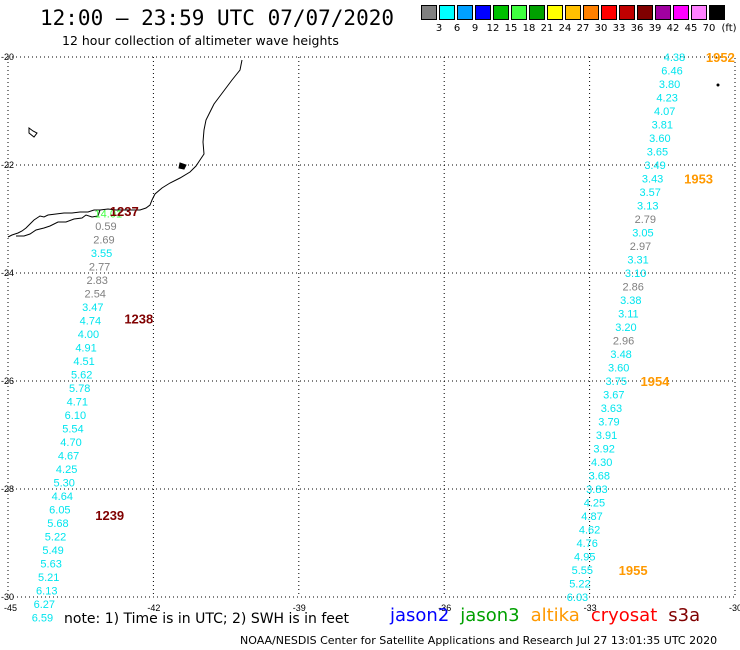 The width and height of the screenshot is (740, 650). Describe the element at coordinates (601, 463) in the screenshot. I see `wave-height-value: 4.30` at that location.